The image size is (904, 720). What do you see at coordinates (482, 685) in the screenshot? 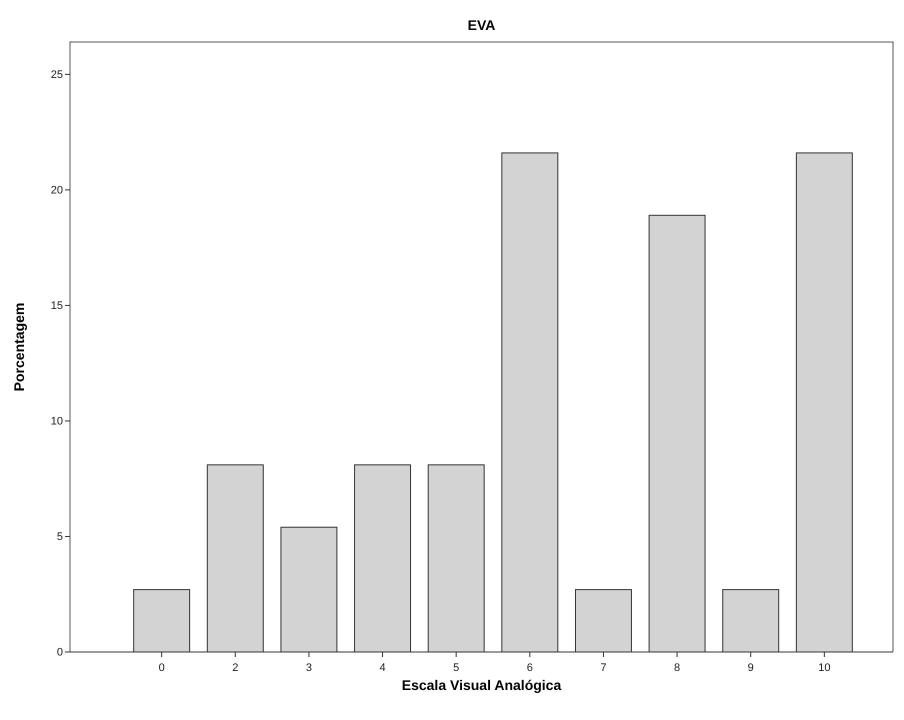
I see `x-axis-title: Escala Visual Analógica` at bounding box center [482, 685].